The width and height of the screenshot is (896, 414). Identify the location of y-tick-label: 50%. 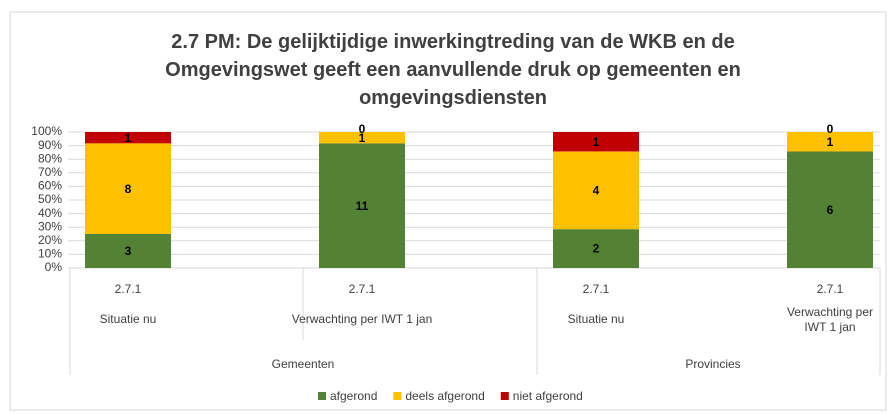
(50, 199).